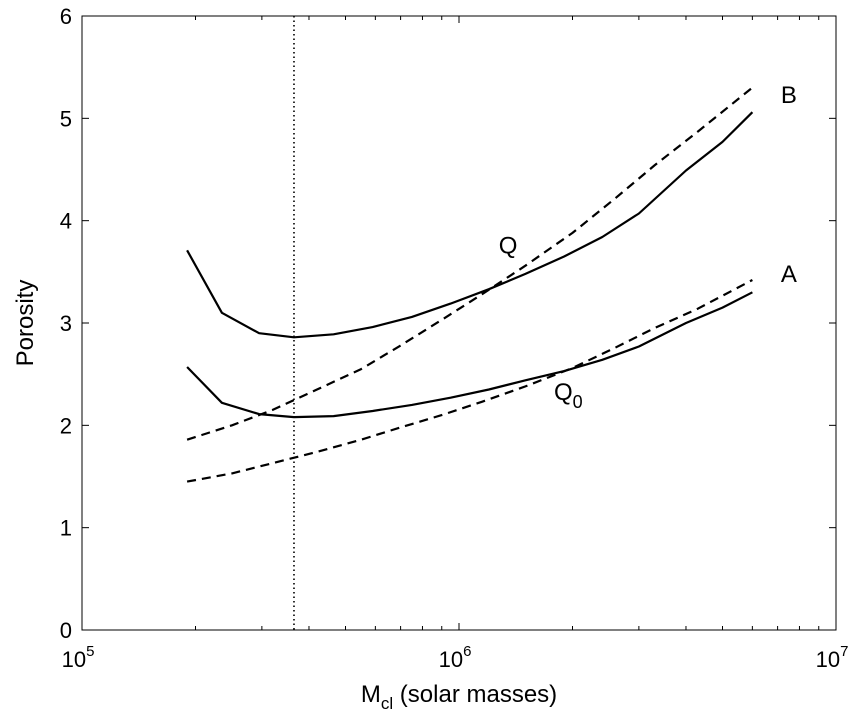 This screenshot has width=865, height=711. I want to click on x-tick-label-0: 10⁵, so click(78, 657).